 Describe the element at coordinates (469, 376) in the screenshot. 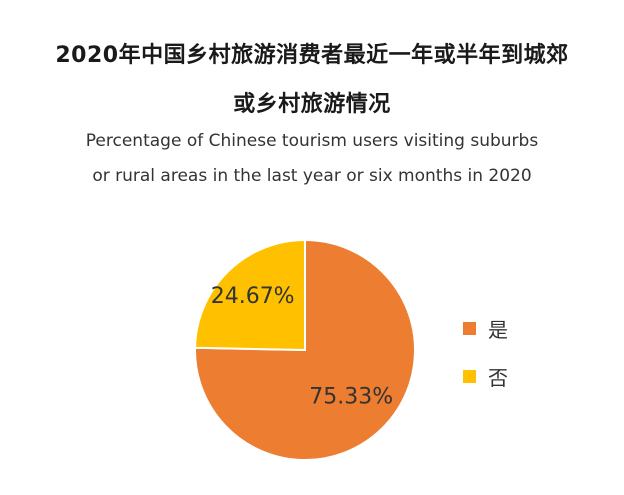

I see `legend-swatch-no` at that location.